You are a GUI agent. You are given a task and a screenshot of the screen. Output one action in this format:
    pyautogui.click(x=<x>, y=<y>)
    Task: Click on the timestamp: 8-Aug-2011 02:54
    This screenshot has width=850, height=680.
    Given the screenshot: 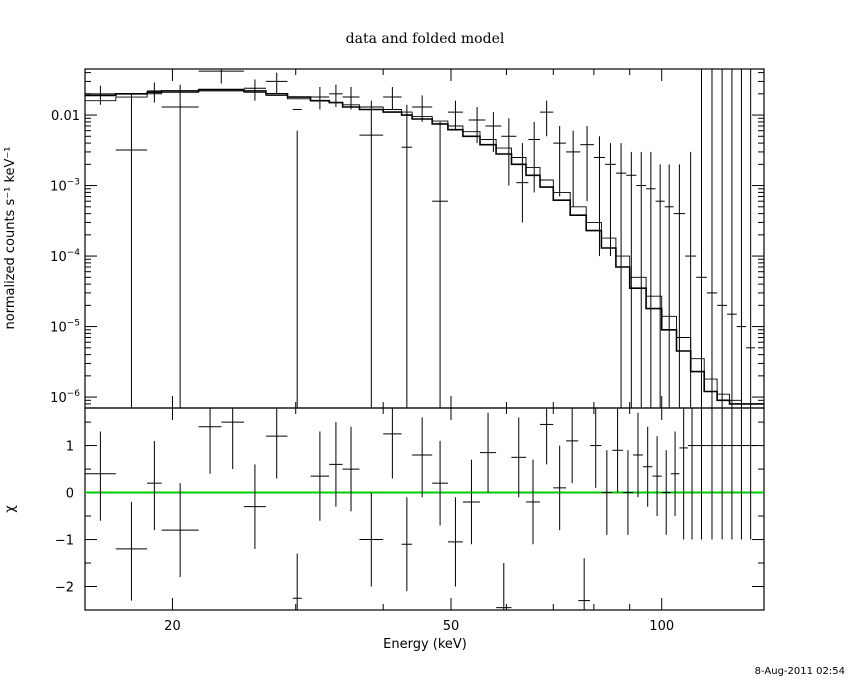 What is the action you would take?
    pyautogui.click(x=800, y=671)
    